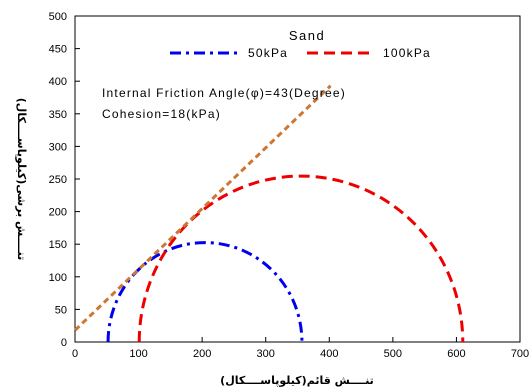 Image resolution: width=532 pixels, height=392 pixels. What do you see at coordinates (75, 354) in the screenshot?
I see `x-tick-label: 0` at bounding box center [75, 354].